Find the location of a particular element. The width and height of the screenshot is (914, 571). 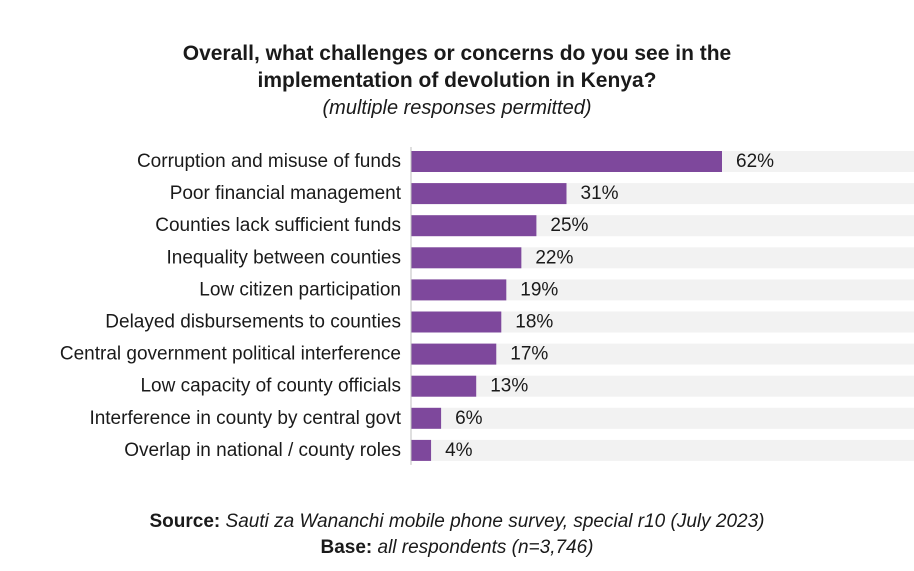

value-label: 31% is located at coordinates (600, 193).